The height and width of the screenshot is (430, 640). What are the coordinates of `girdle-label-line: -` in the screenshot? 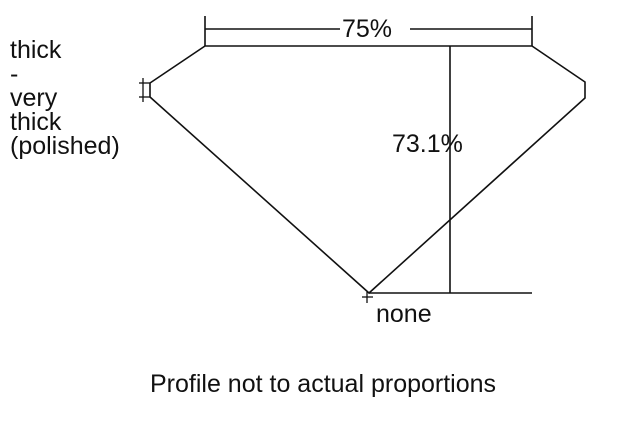 It's located at (14, 74).